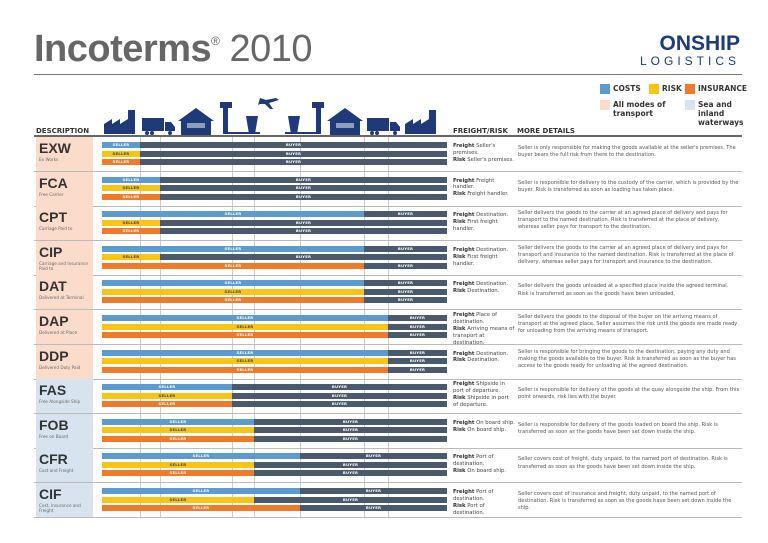 The height and width of the screenshot is (543, 768). I want to click on warehouse-icon, so click(196, 121).